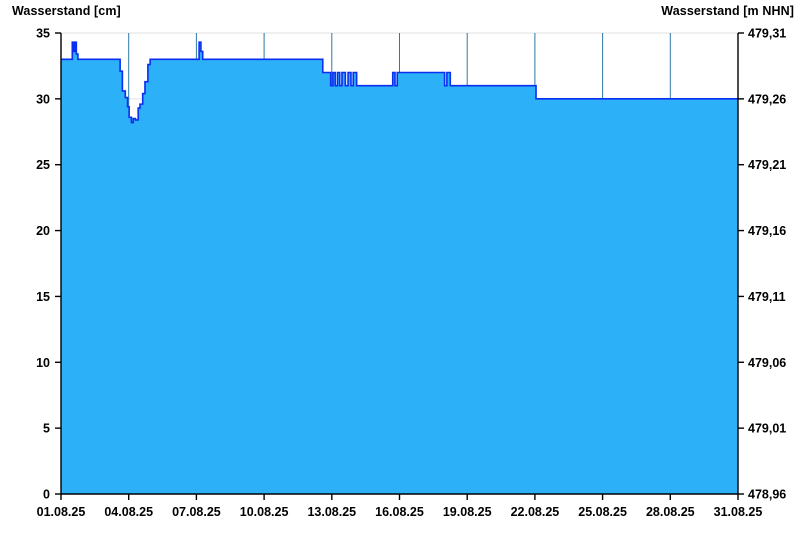  Describe the element at coordinates (43, 165) in the screenshot. I see `y-tick-label-left: 25` at that location.